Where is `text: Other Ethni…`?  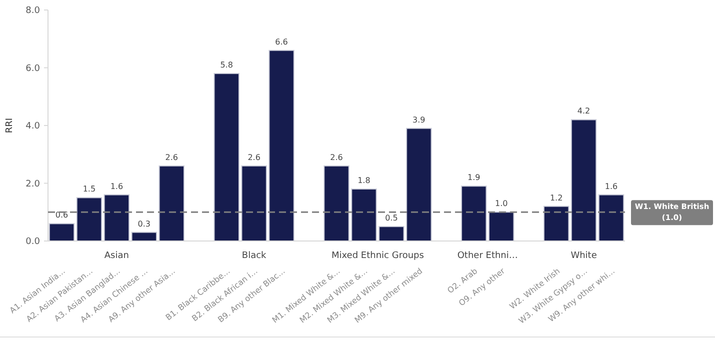
text: Other Ethni… is located at coordinates (487, 256).